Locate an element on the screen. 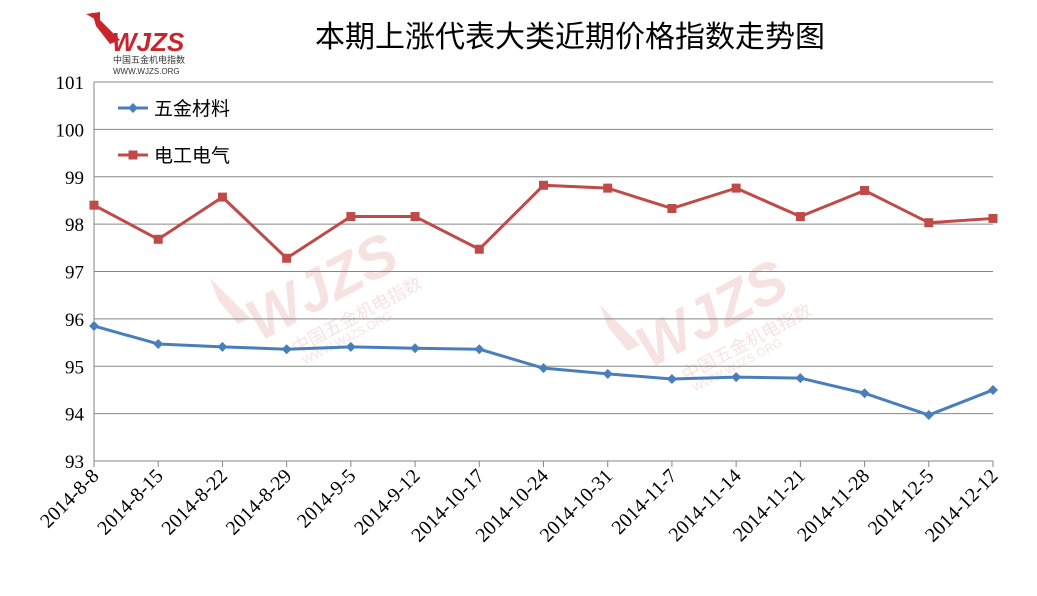 This screenshot has width=1037, height=596. x-tick-label: 2014-8-29 is located at coordinates (259, 502).